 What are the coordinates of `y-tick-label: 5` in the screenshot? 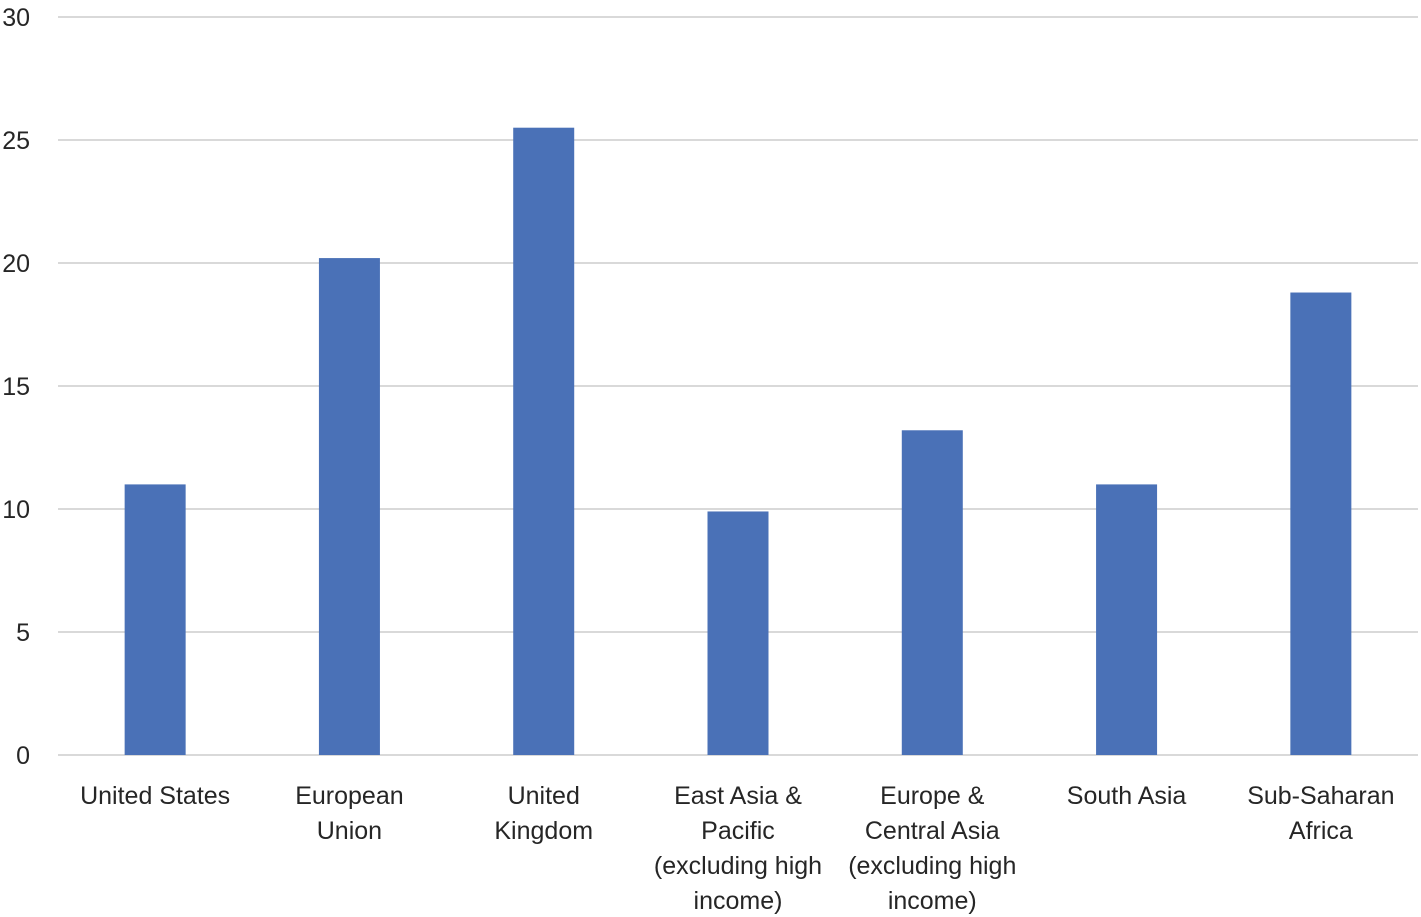 It's located at (23, 633).